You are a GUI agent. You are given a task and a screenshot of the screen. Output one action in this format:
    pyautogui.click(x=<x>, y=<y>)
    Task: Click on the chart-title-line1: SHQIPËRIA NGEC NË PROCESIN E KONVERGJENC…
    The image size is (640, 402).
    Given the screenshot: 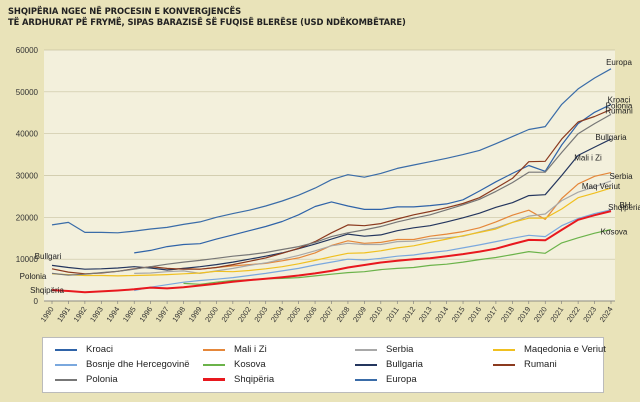 What is the action you would take?
    pyautogui.click(x=125, y=11)
    